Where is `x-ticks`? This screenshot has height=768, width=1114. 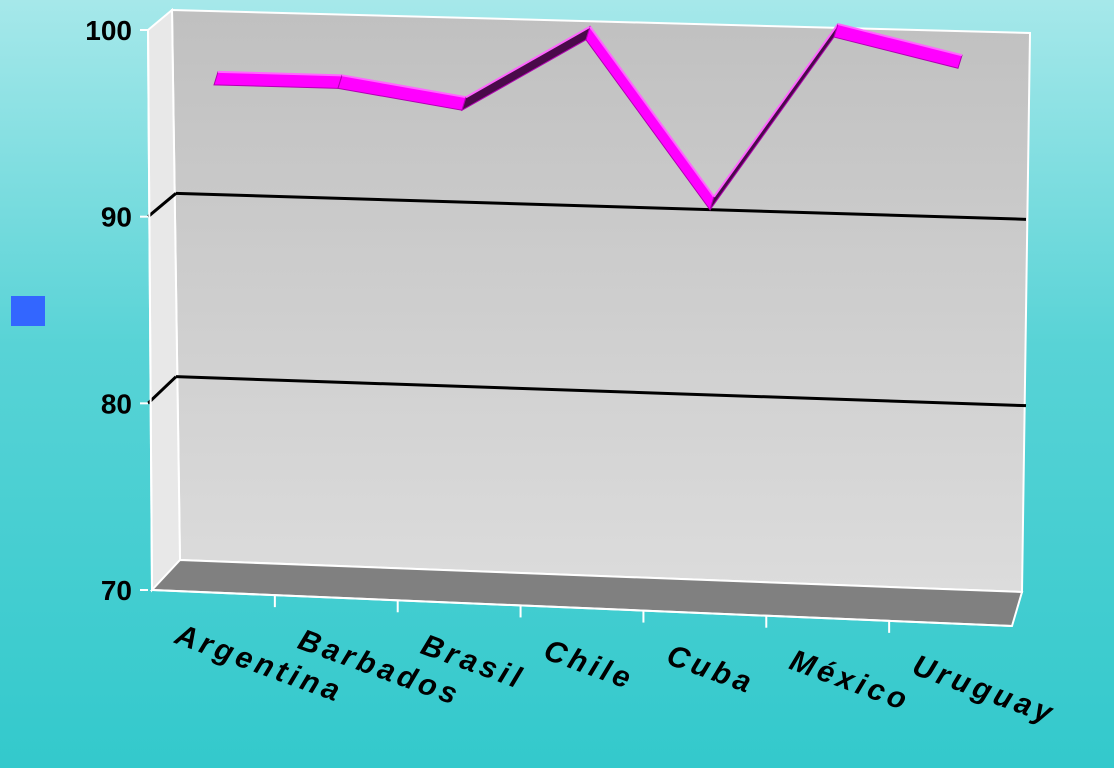 x-ticks is located at coordinates (582, 614).